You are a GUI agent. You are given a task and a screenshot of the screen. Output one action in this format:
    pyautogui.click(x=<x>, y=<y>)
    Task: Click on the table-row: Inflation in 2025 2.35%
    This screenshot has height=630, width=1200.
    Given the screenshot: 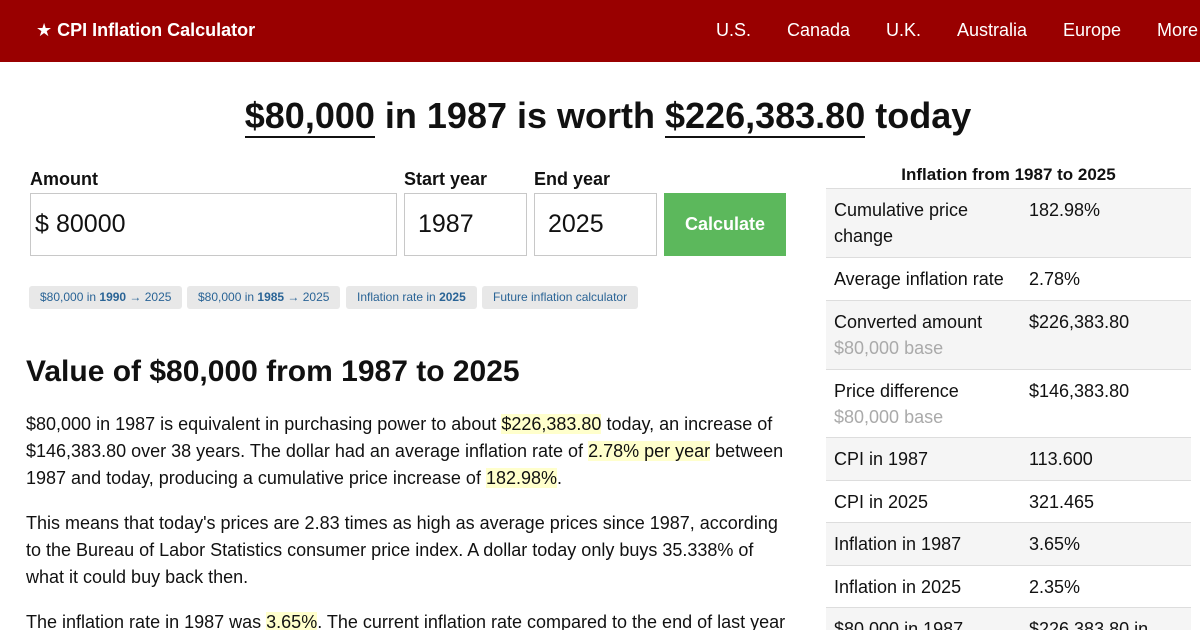 What is the action you would take?
    pyautogui.click(x=1008, y=587)
    